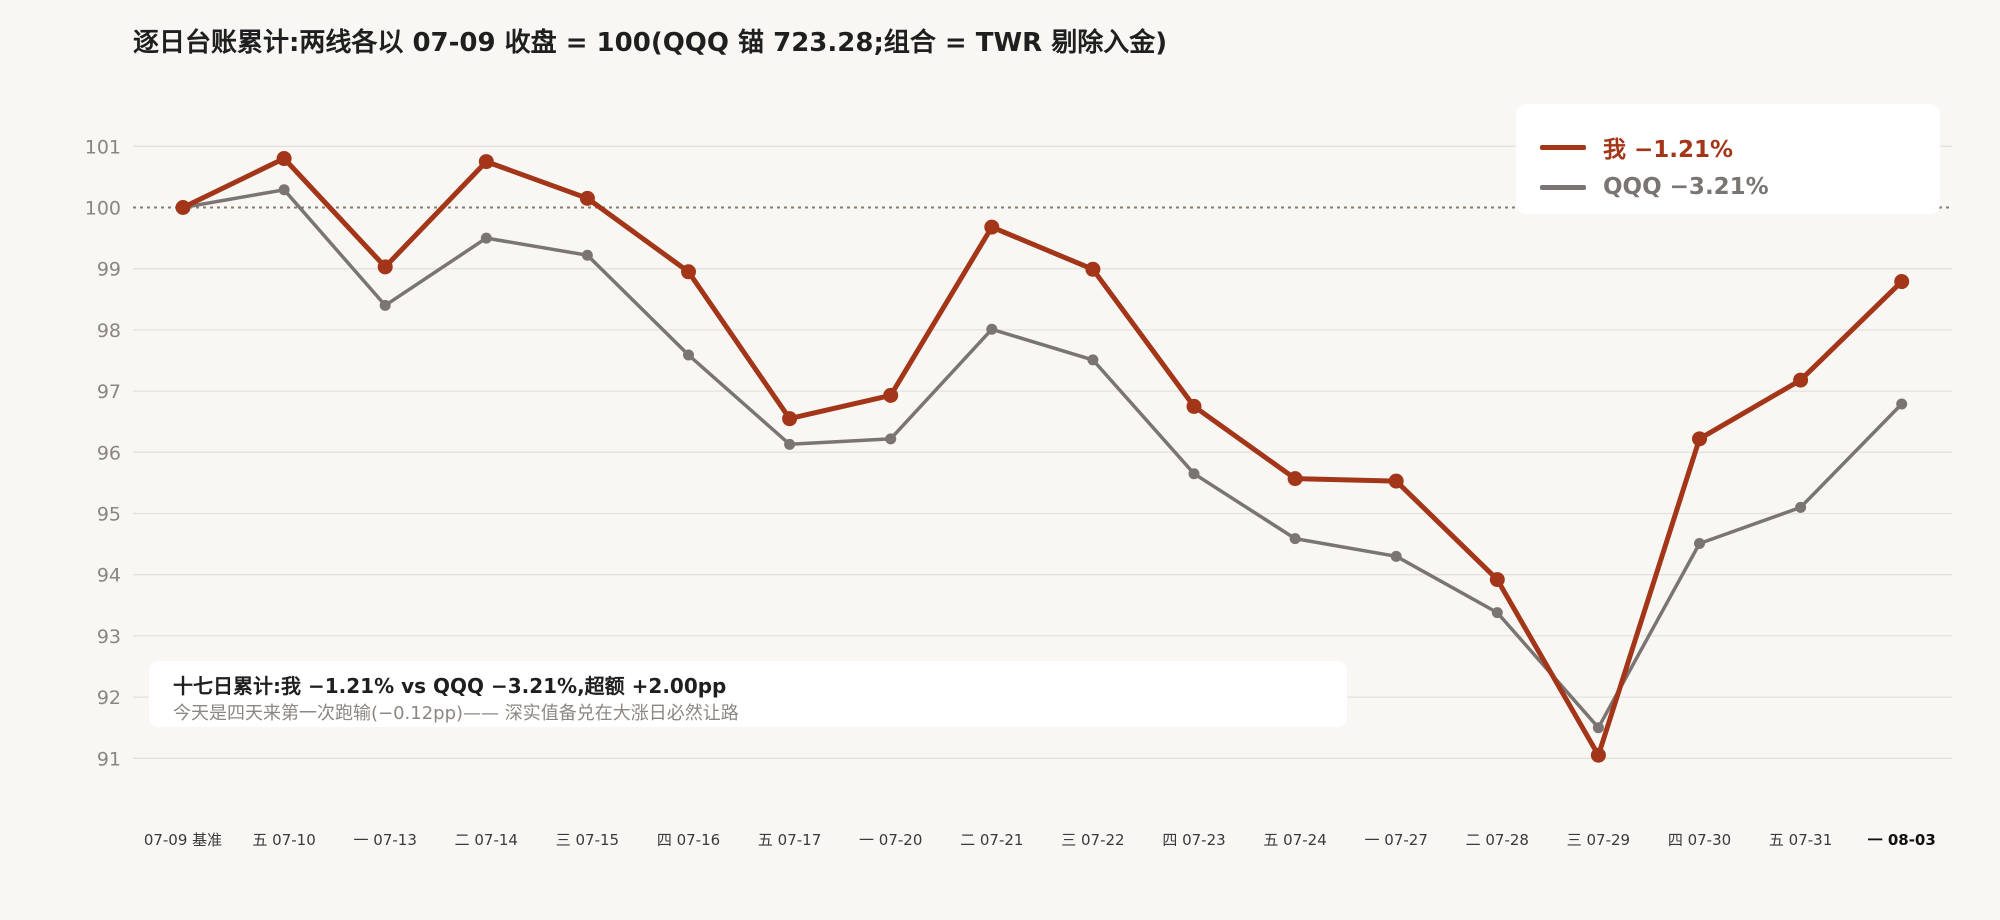 The height and width of the screenshot is (920, 2000). Describe the element at coordinates (890, 840) in the screenshot. I see `x-tick-label: 一 07-20` at that location.